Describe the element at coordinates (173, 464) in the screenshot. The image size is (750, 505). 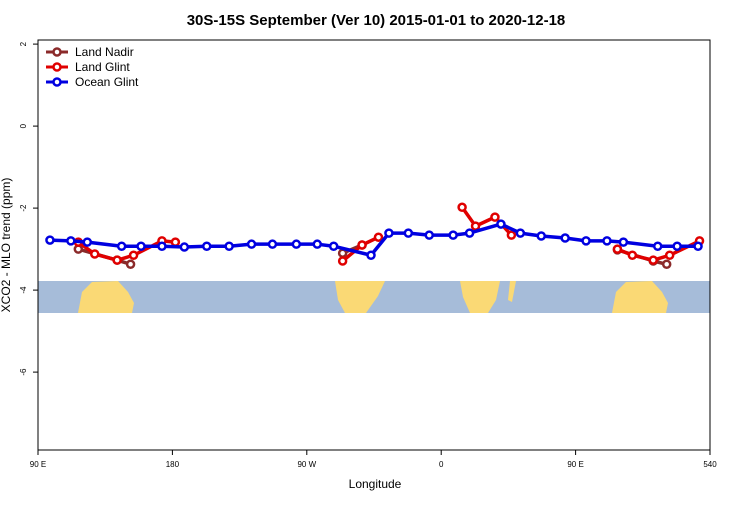
I see `x-tick-label: 180` at that location.